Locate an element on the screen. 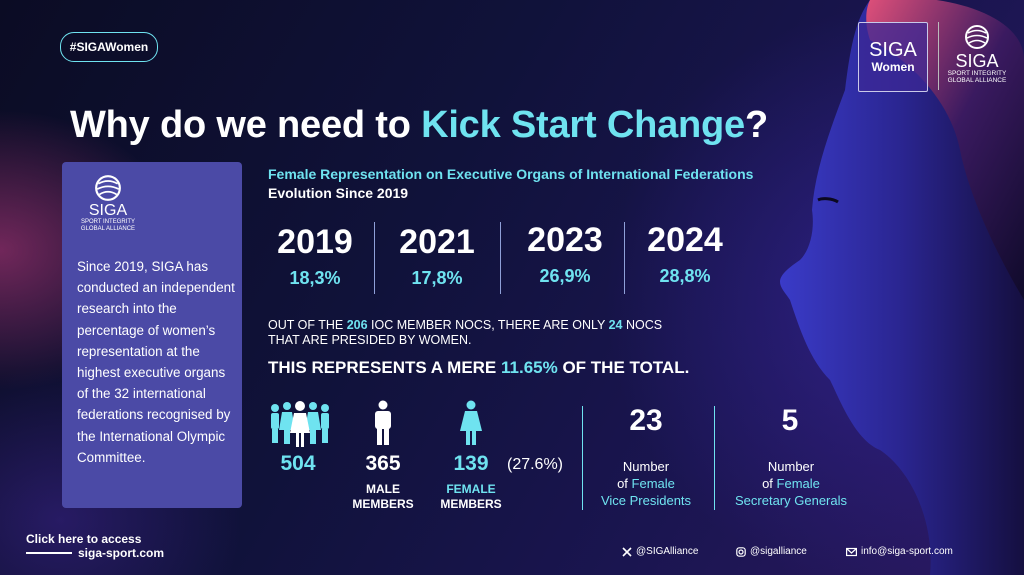 The height and width of the screenshot is (575, 1024). logo-women-line1: SIGA is located at coordinates (893, 50).